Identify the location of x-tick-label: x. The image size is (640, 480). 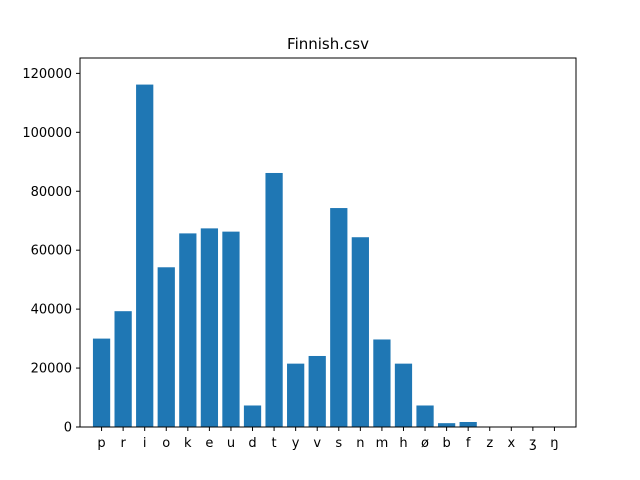
(511, 443).